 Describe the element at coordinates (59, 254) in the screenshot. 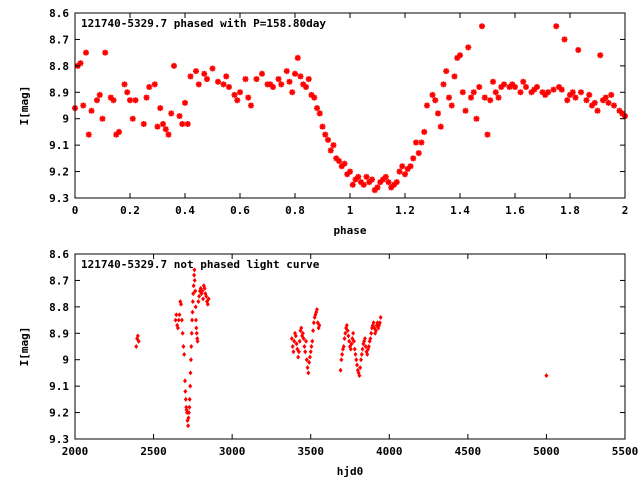

I see `y-tick-label: 8.6` at that location.